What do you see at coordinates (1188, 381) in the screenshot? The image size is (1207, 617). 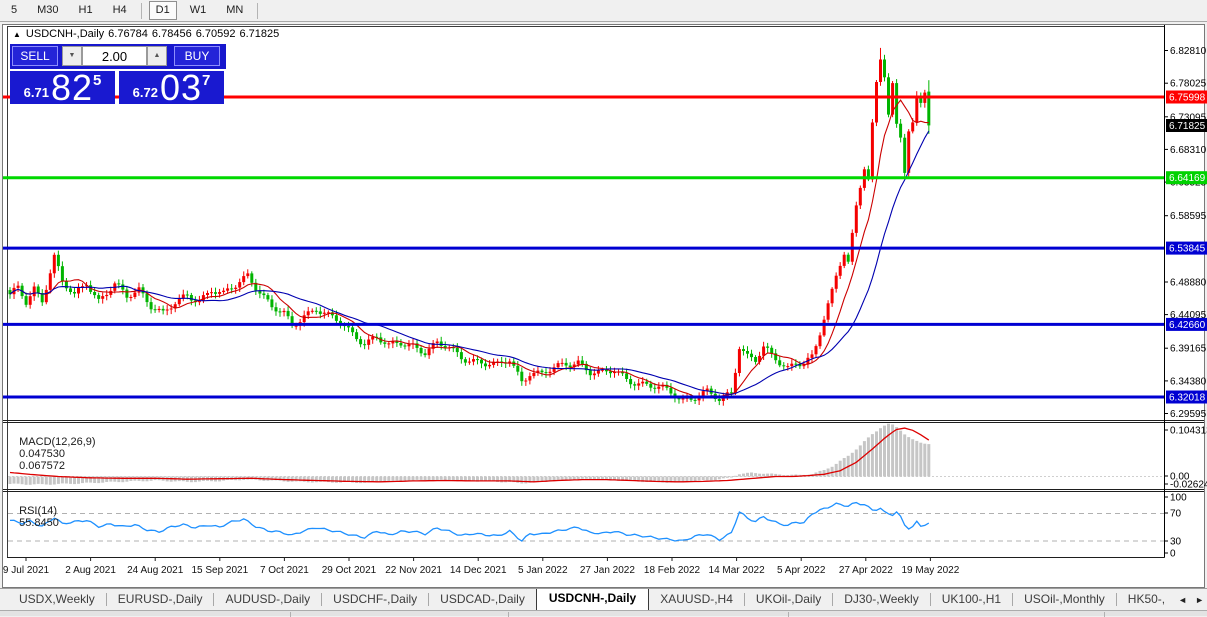 I see `price-tick-label: 6.34380` at bounding box center [1188, 381].